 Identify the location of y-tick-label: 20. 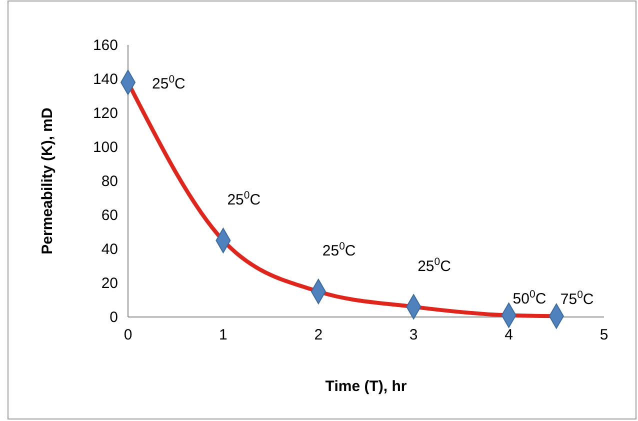
(109, 283).